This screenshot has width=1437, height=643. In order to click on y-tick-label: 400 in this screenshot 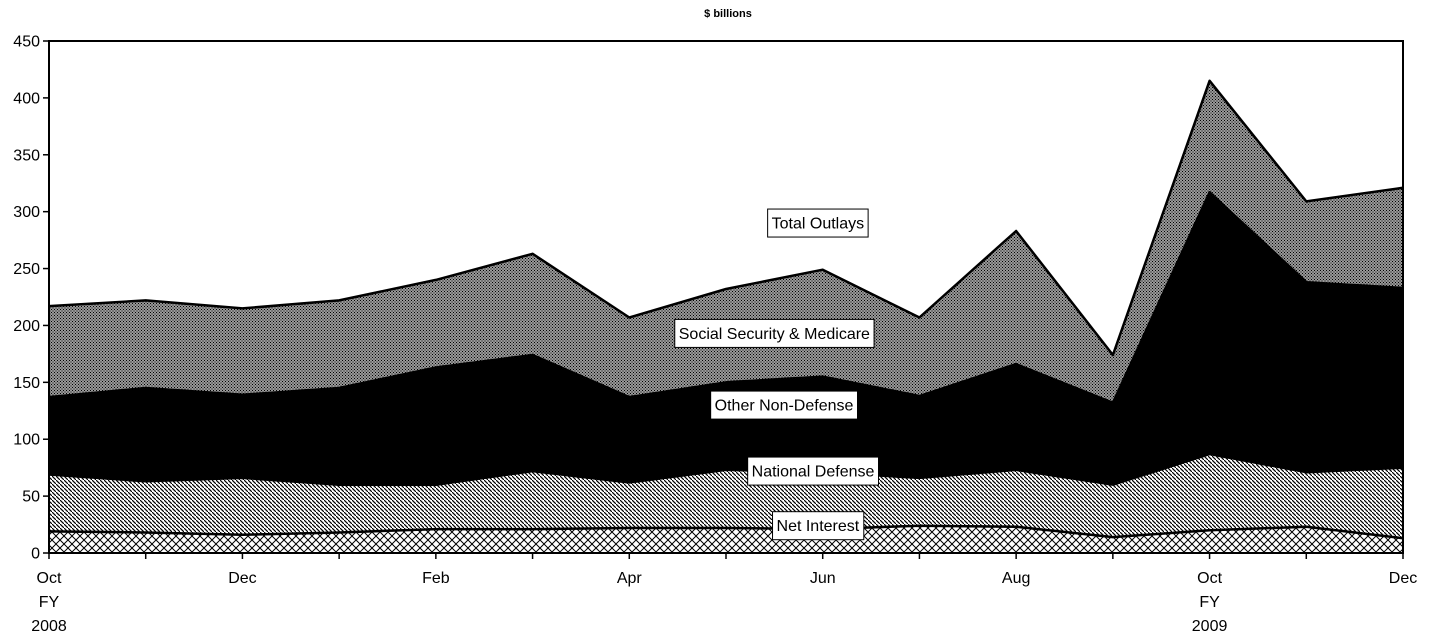, I will do `click(26, 98)`.